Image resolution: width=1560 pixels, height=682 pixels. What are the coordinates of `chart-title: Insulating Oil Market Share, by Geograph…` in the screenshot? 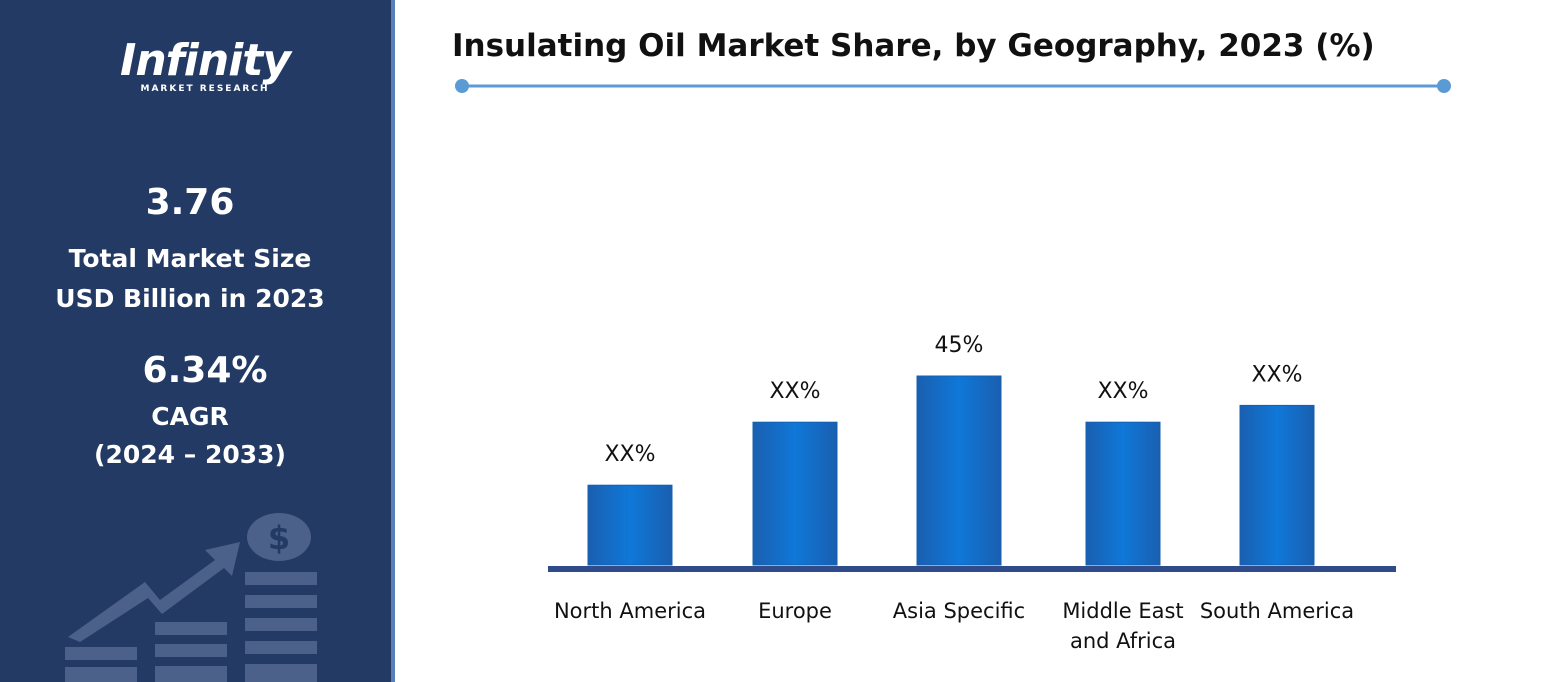 It's located at (913, 46).